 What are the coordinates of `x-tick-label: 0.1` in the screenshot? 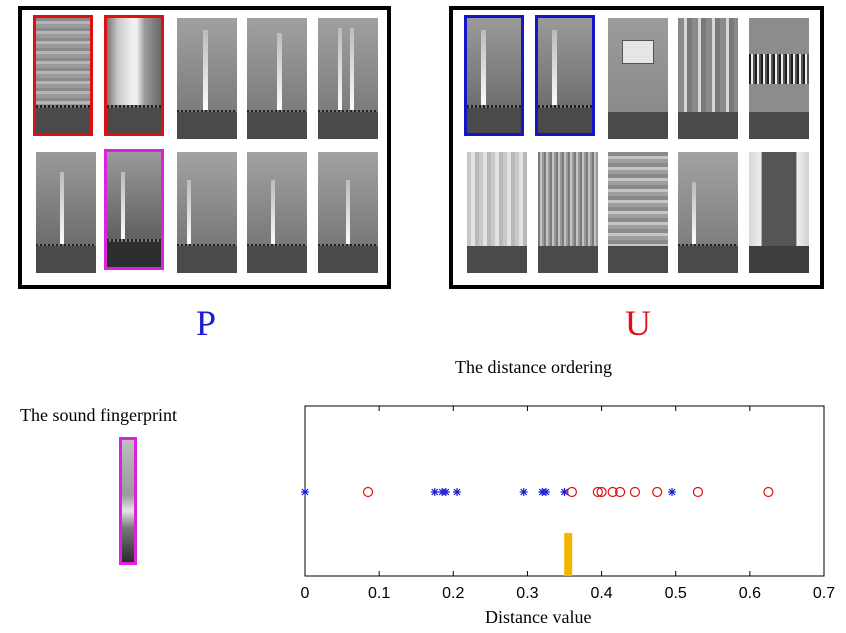 It's located at (379, 593).